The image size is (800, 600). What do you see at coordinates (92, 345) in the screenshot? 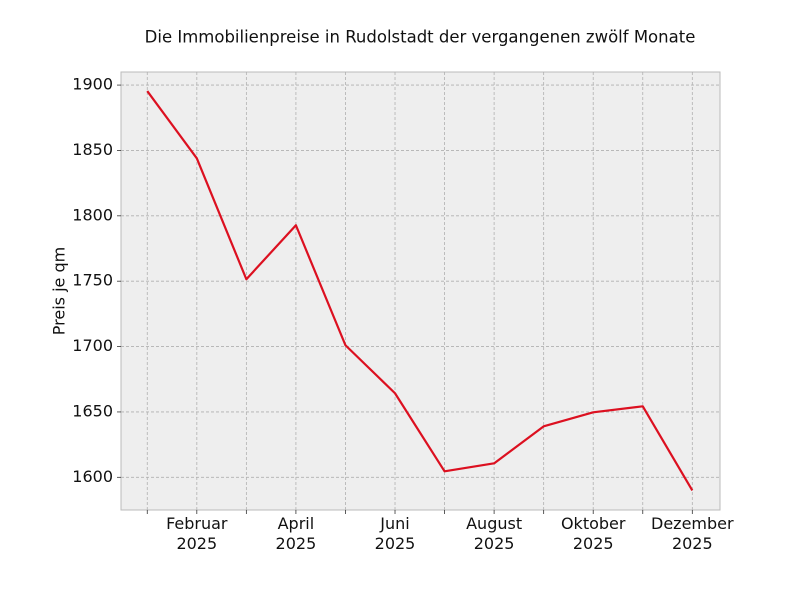
I see `y-tick-label: 1700` at bounding box center [92, 345].